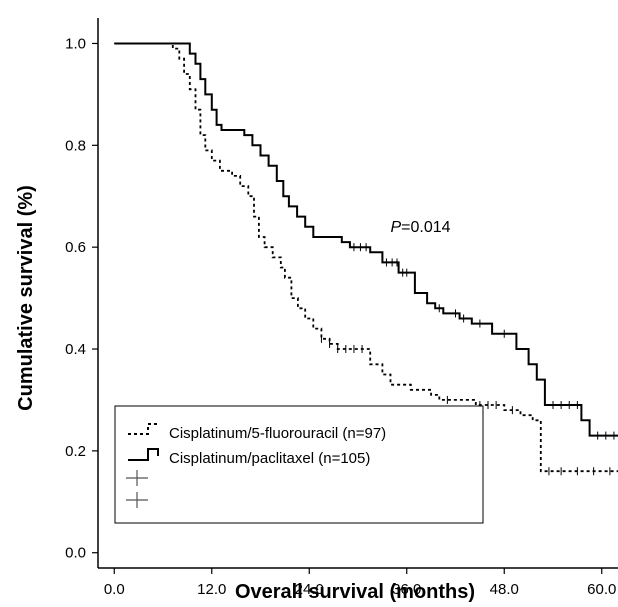  Describe the element at coordinates (75, 43) in the screenshot. I see `y-tick-label: 1.0` at that location.